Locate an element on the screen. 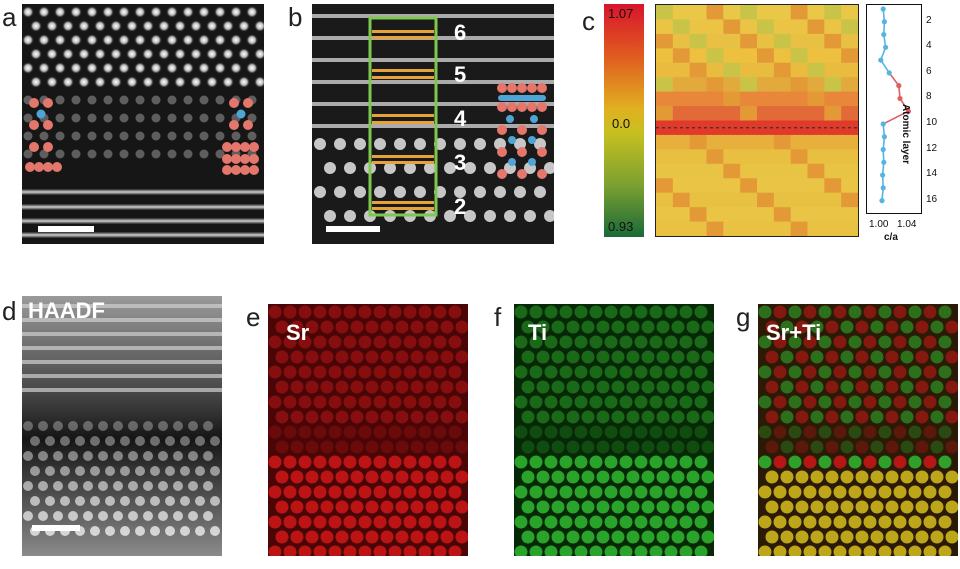 Image resolution: width=960 pixels, height=569 pixels. y-tick-10: 10 is located at coordinates (932, 122).